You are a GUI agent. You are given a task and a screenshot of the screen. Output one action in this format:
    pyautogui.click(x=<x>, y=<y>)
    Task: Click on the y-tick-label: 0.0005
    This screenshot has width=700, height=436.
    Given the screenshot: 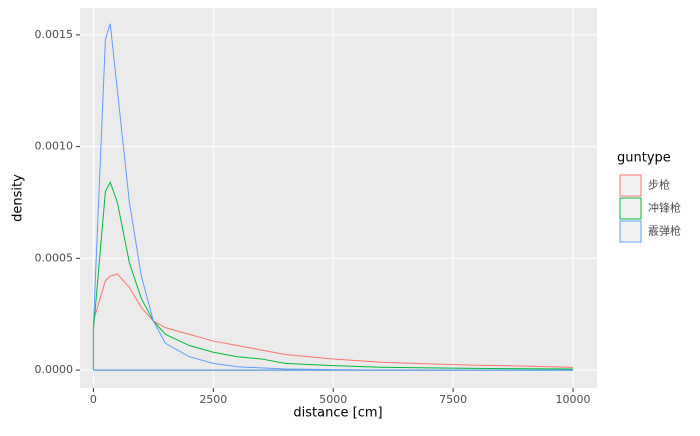 What is the action you would take?
    pyautogui.click(x=54, y=257)
    